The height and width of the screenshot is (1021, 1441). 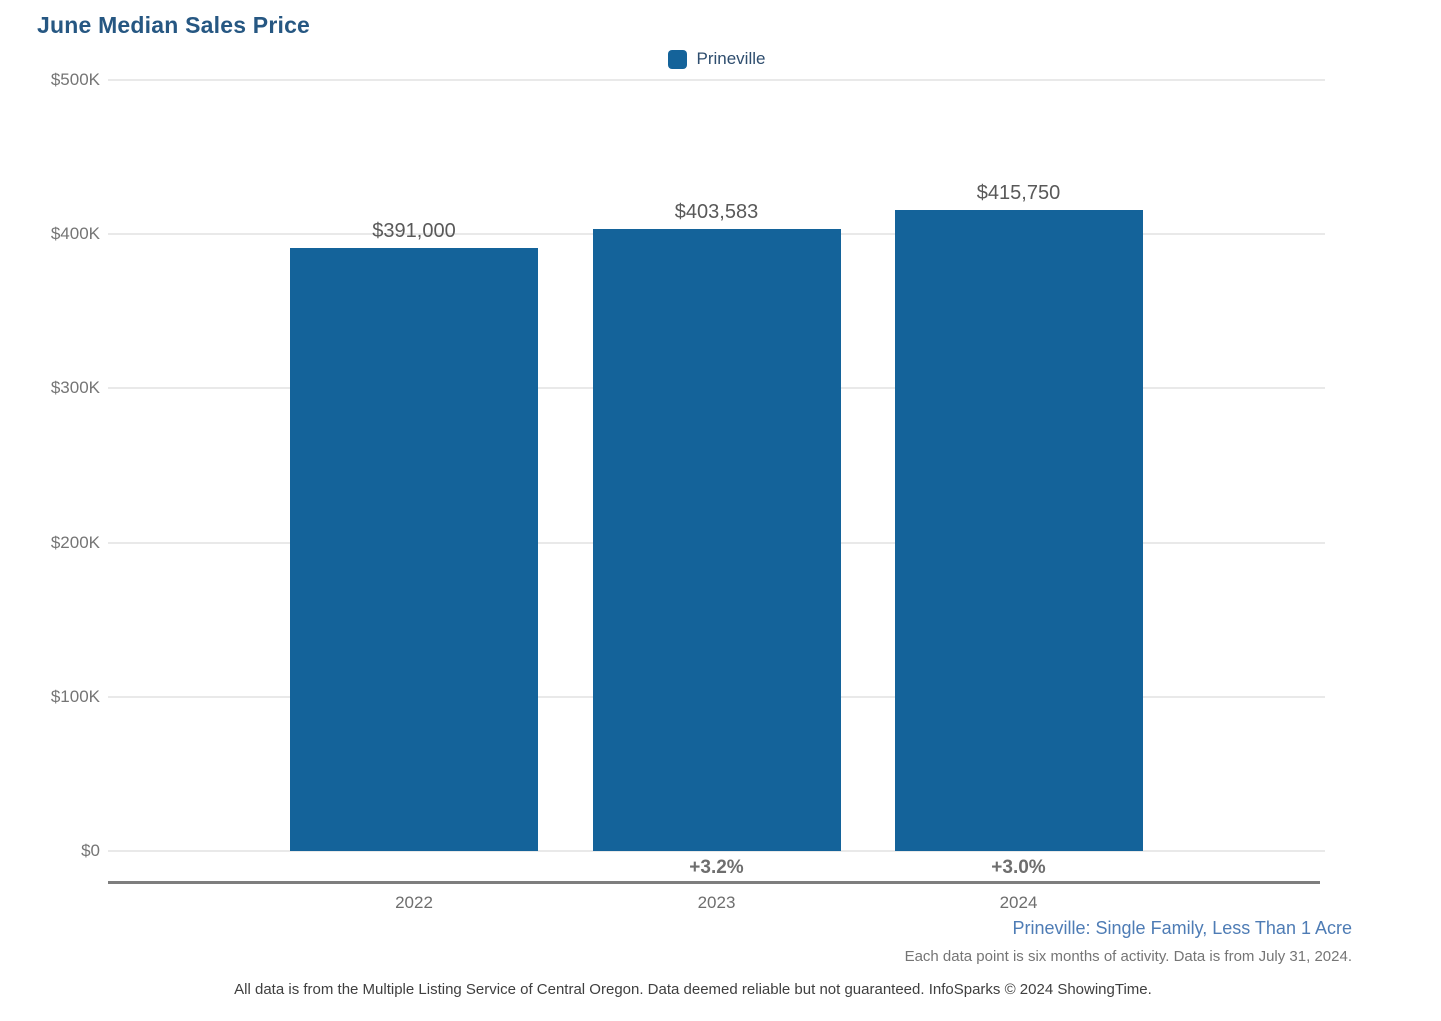 I want to click on y-axis-tick-label: $100K, so click(x=75, y=696).